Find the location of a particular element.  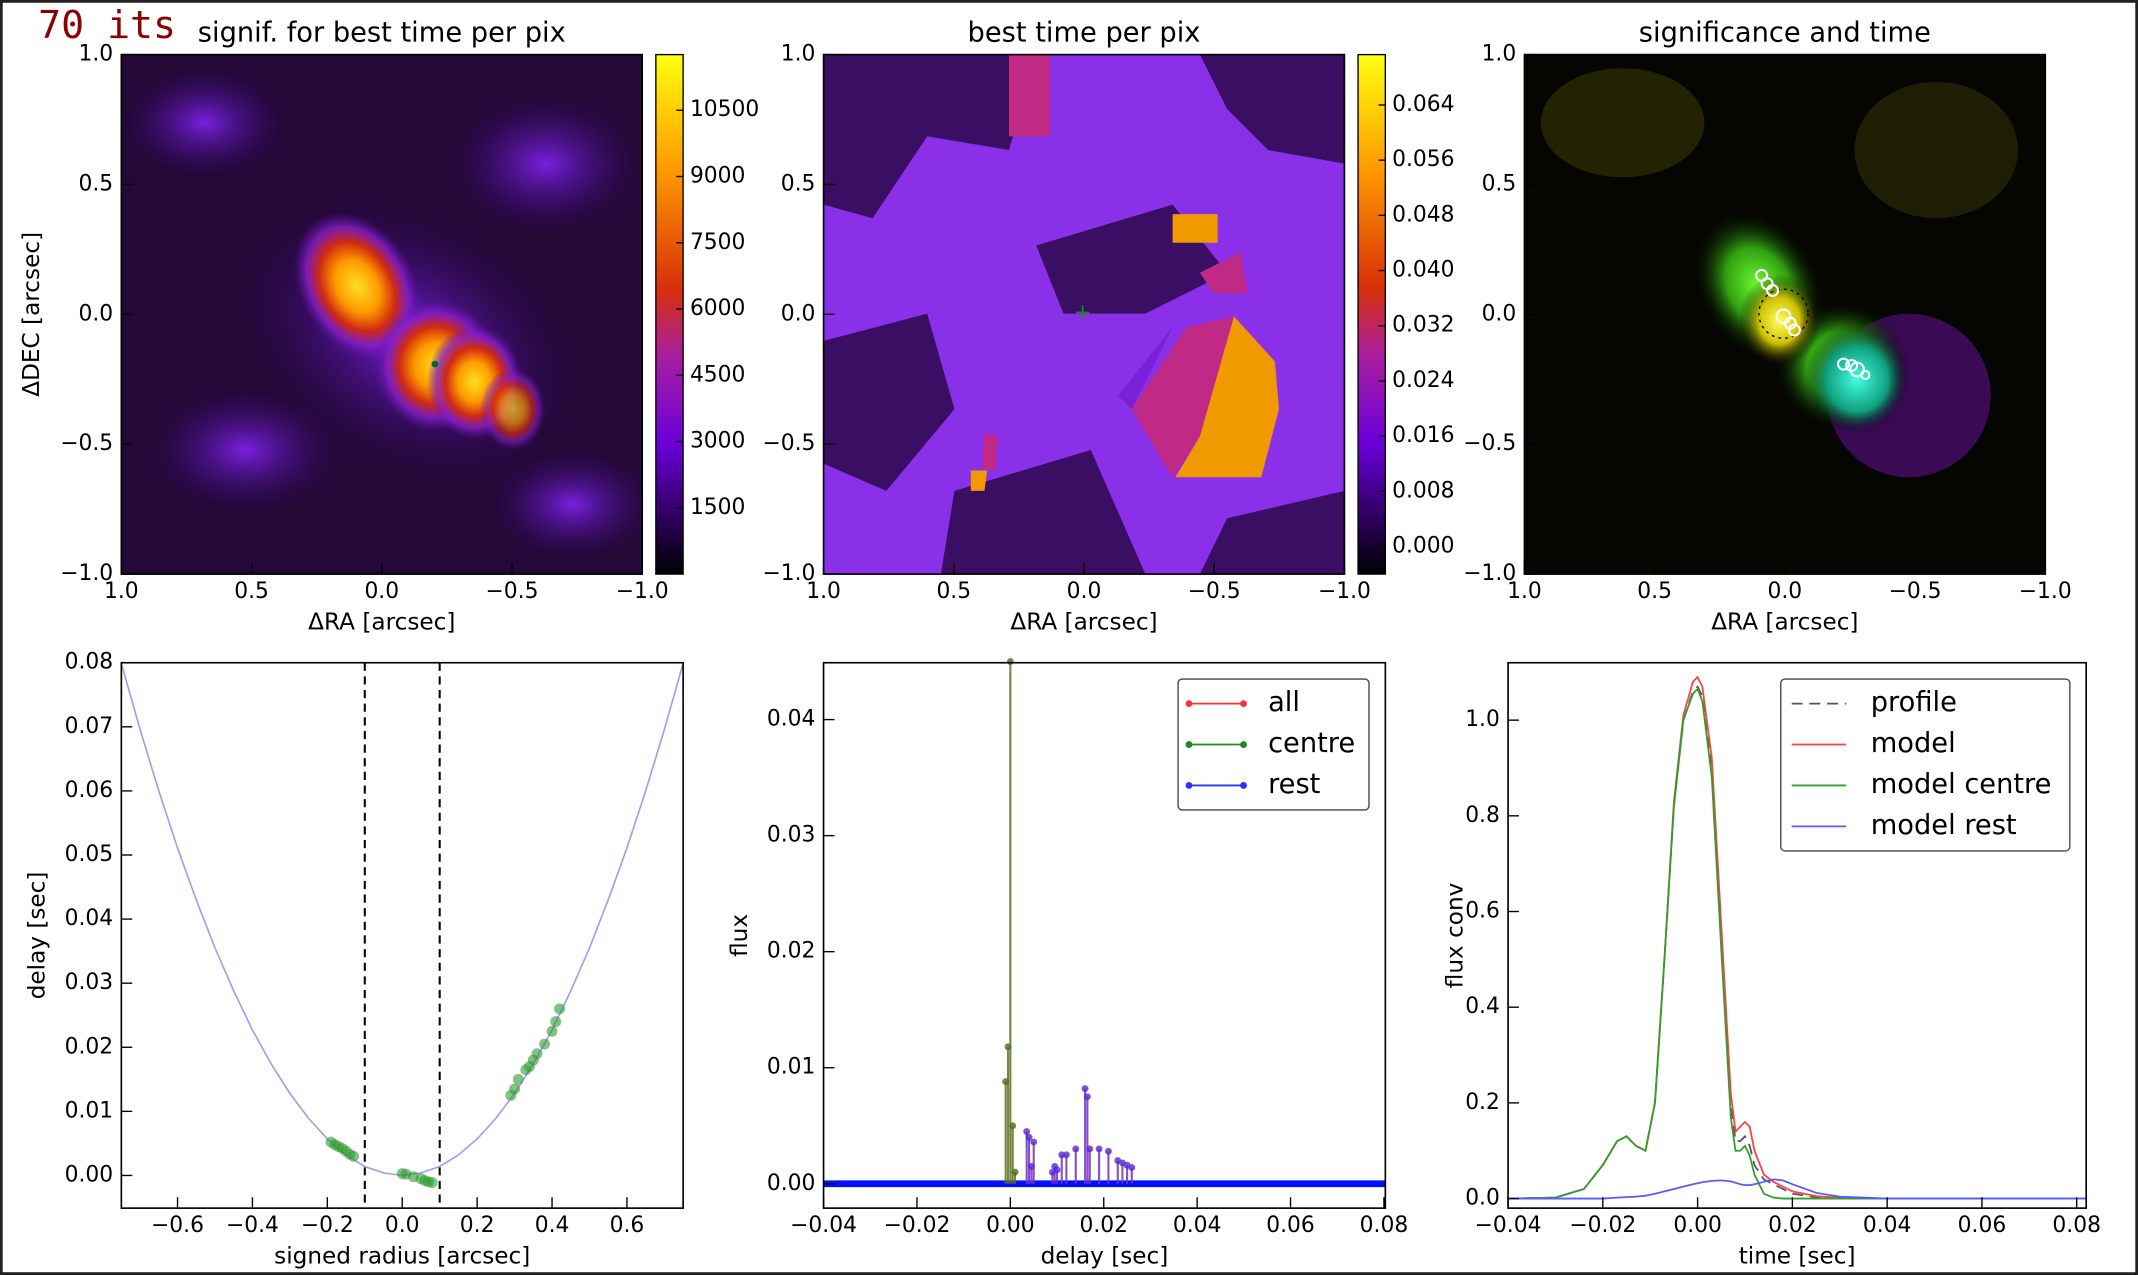

x-tick-label: 0.6 is located at coordinates (627, 1225).